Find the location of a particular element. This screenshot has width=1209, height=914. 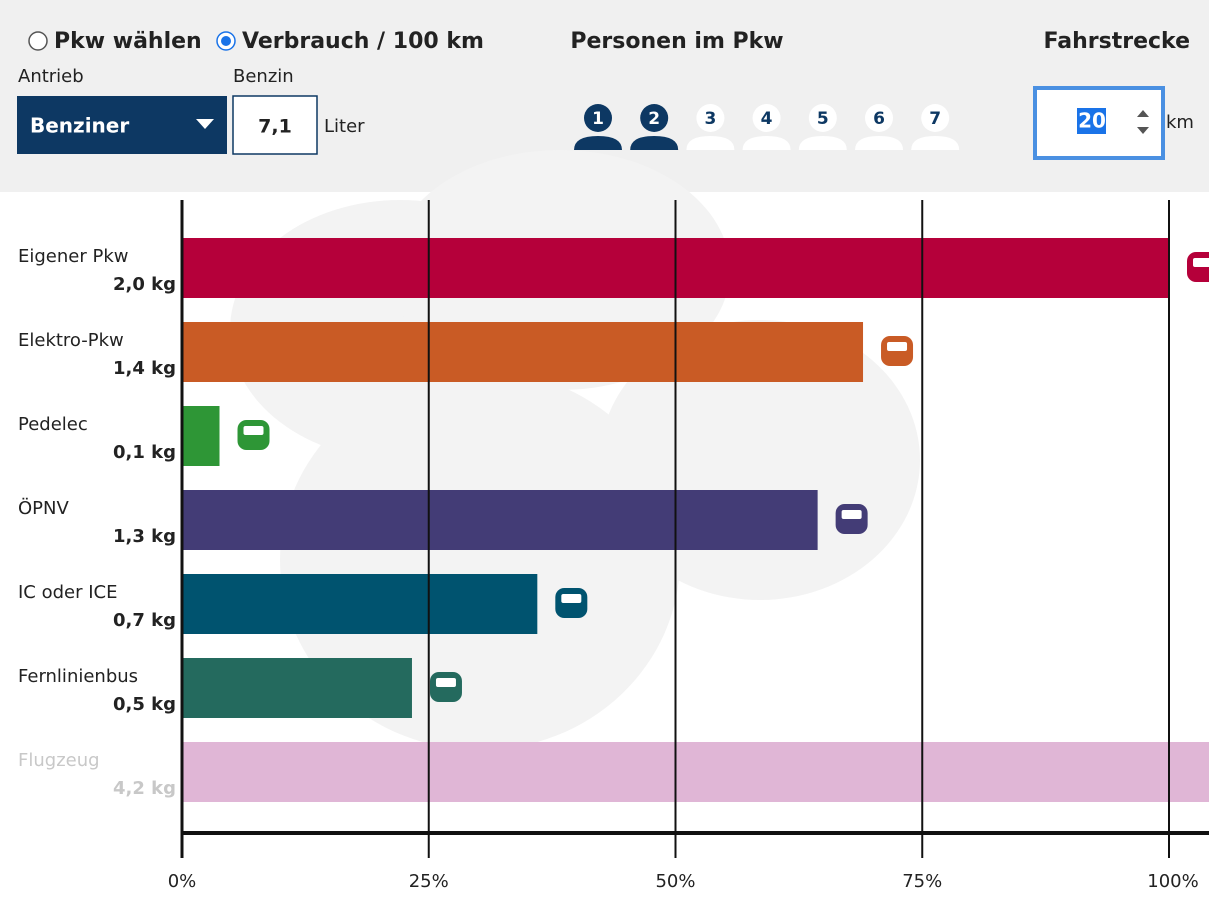

person-number: 3 is located at coordinates (710, 119).